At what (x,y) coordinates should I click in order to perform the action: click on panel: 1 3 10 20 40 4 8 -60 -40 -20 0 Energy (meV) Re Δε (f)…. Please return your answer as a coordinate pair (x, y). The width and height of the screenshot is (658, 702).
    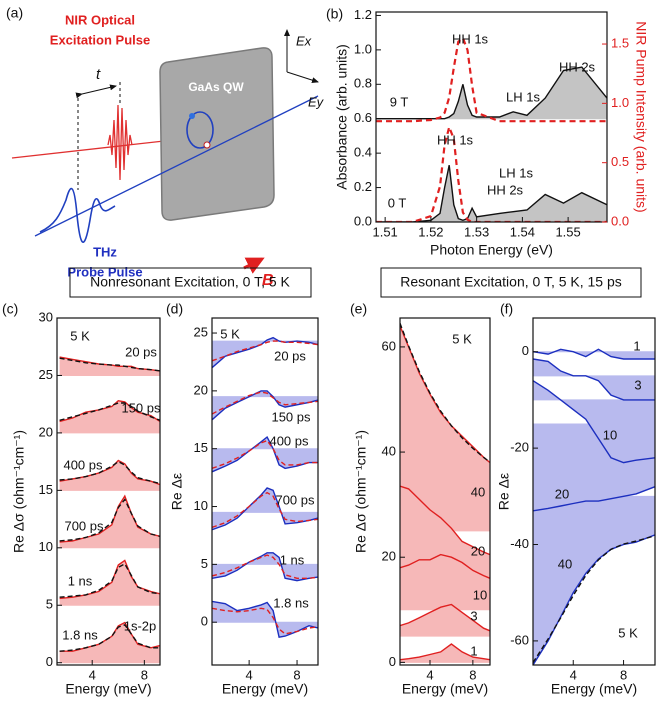
    Looking at the image, I should click on (576, 499).